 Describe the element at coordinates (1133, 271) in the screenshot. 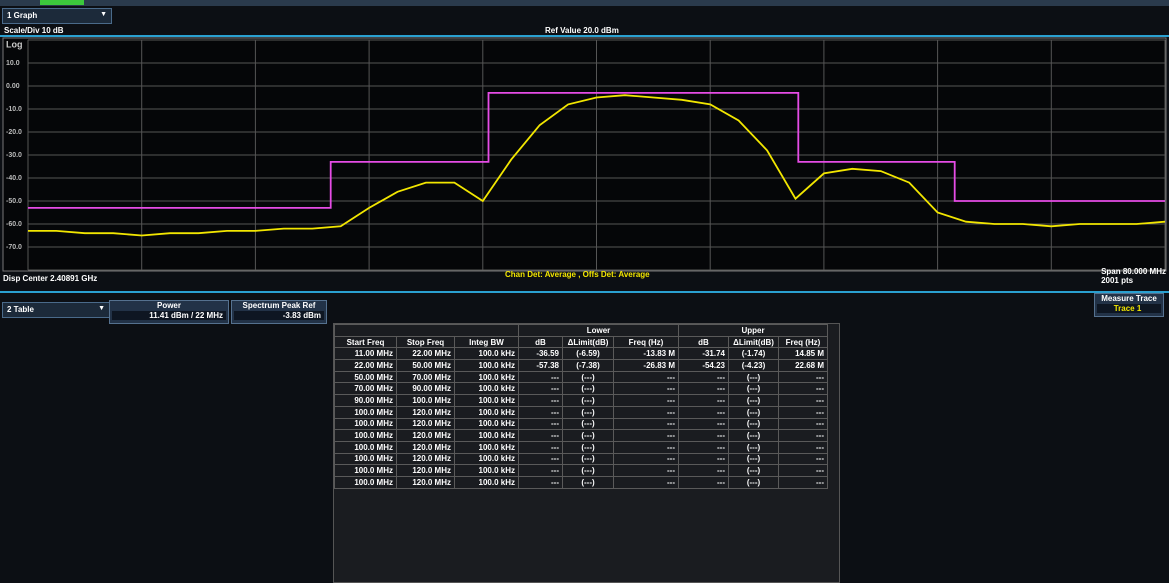

I see `span: Span 80.000 MHz` at that location.